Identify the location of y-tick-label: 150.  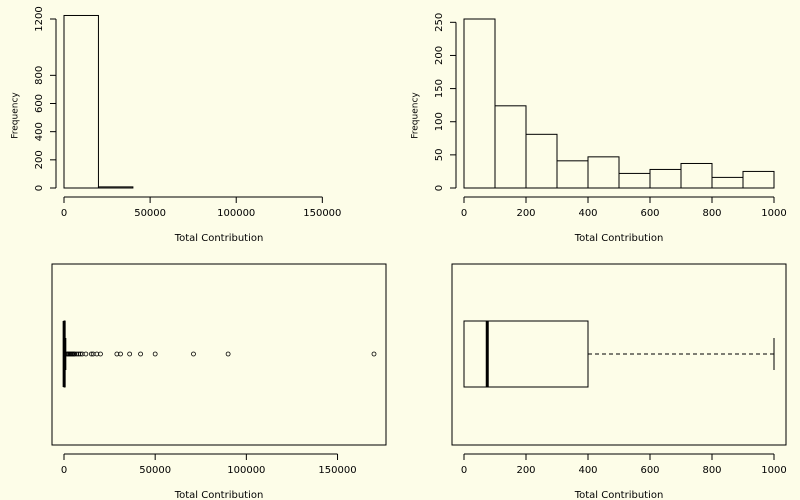
(439, 88).